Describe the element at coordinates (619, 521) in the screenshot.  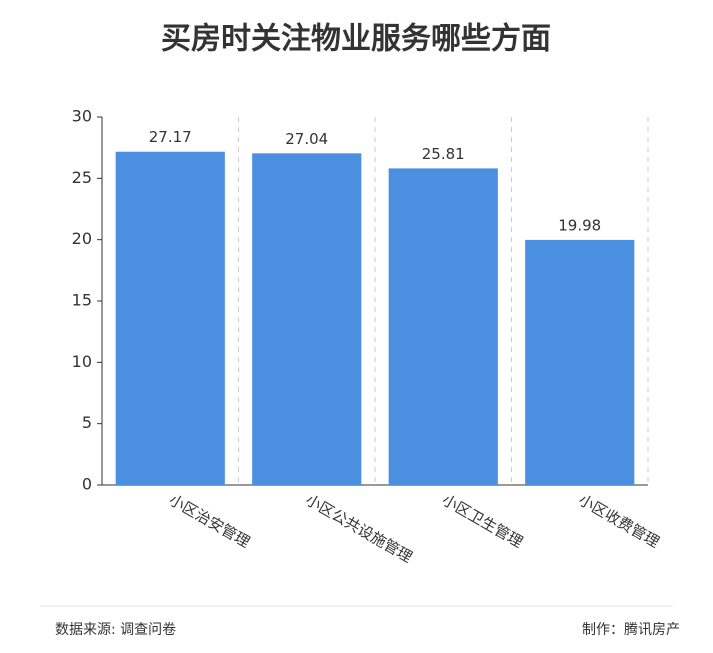
I see `x-tick-label: 小区收费管理` at that location.